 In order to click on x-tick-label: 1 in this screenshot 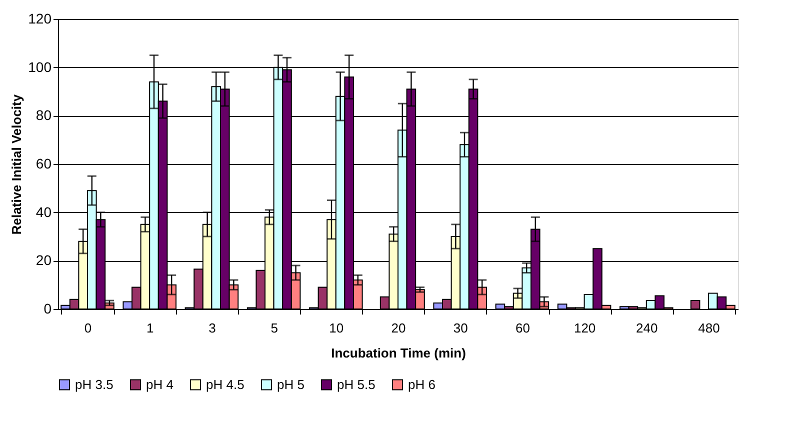, I will do `click(150, 328)`.